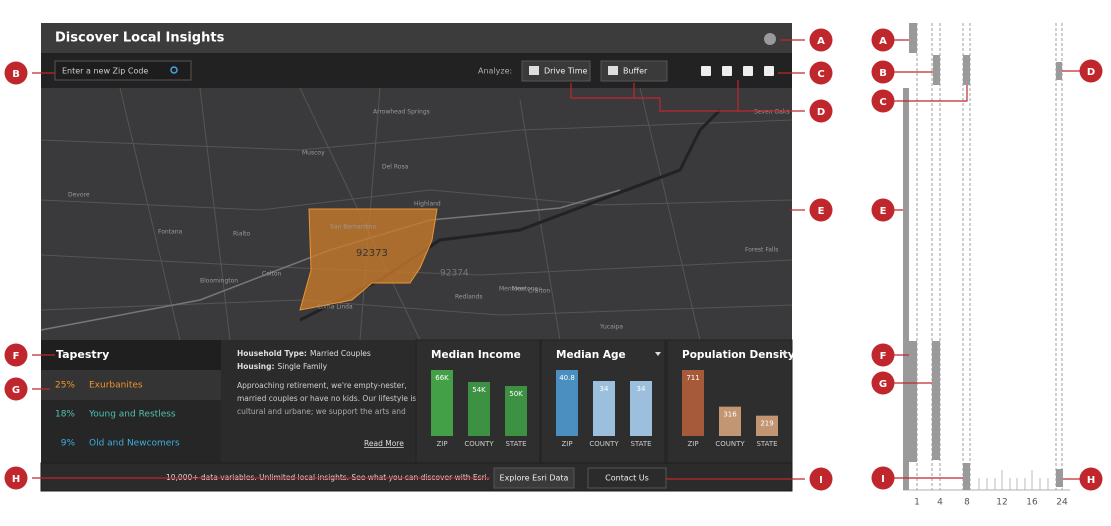 The image size is (1111, 526). I want to click on zip-input, so click(123, 70).